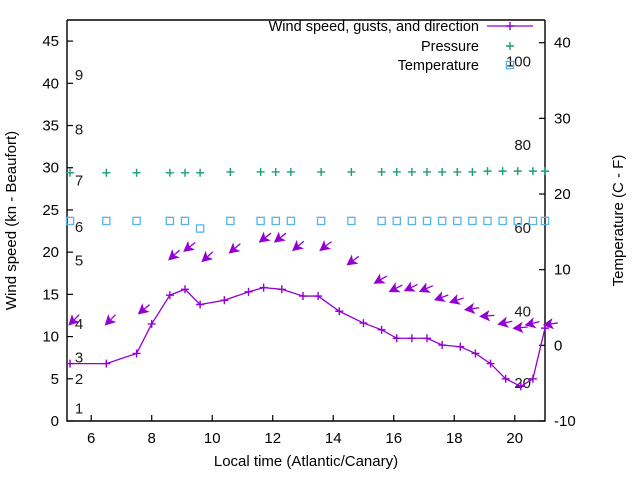 This screenshot has height=480, width=640. I want to click on y-tick-label: 25, so click(50, 210).